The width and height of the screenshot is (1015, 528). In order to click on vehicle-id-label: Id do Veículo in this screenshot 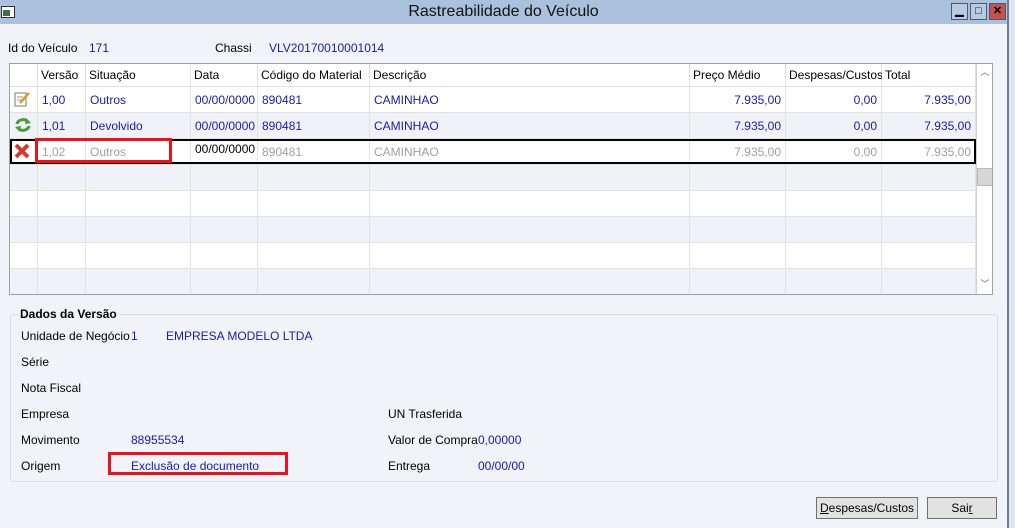, I will do `click(43, 48)`.